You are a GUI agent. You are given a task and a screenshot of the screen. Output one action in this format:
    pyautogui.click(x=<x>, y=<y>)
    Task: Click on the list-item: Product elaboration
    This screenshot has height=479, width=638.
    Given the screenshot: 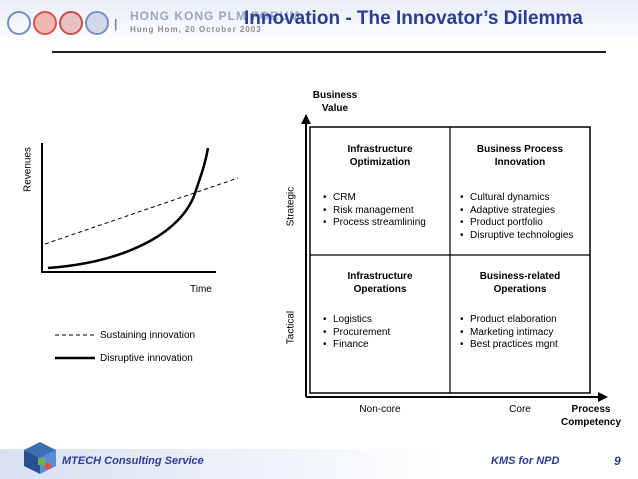 What is the action you would take?
    pyautogui.click(x=509, y=320)
    